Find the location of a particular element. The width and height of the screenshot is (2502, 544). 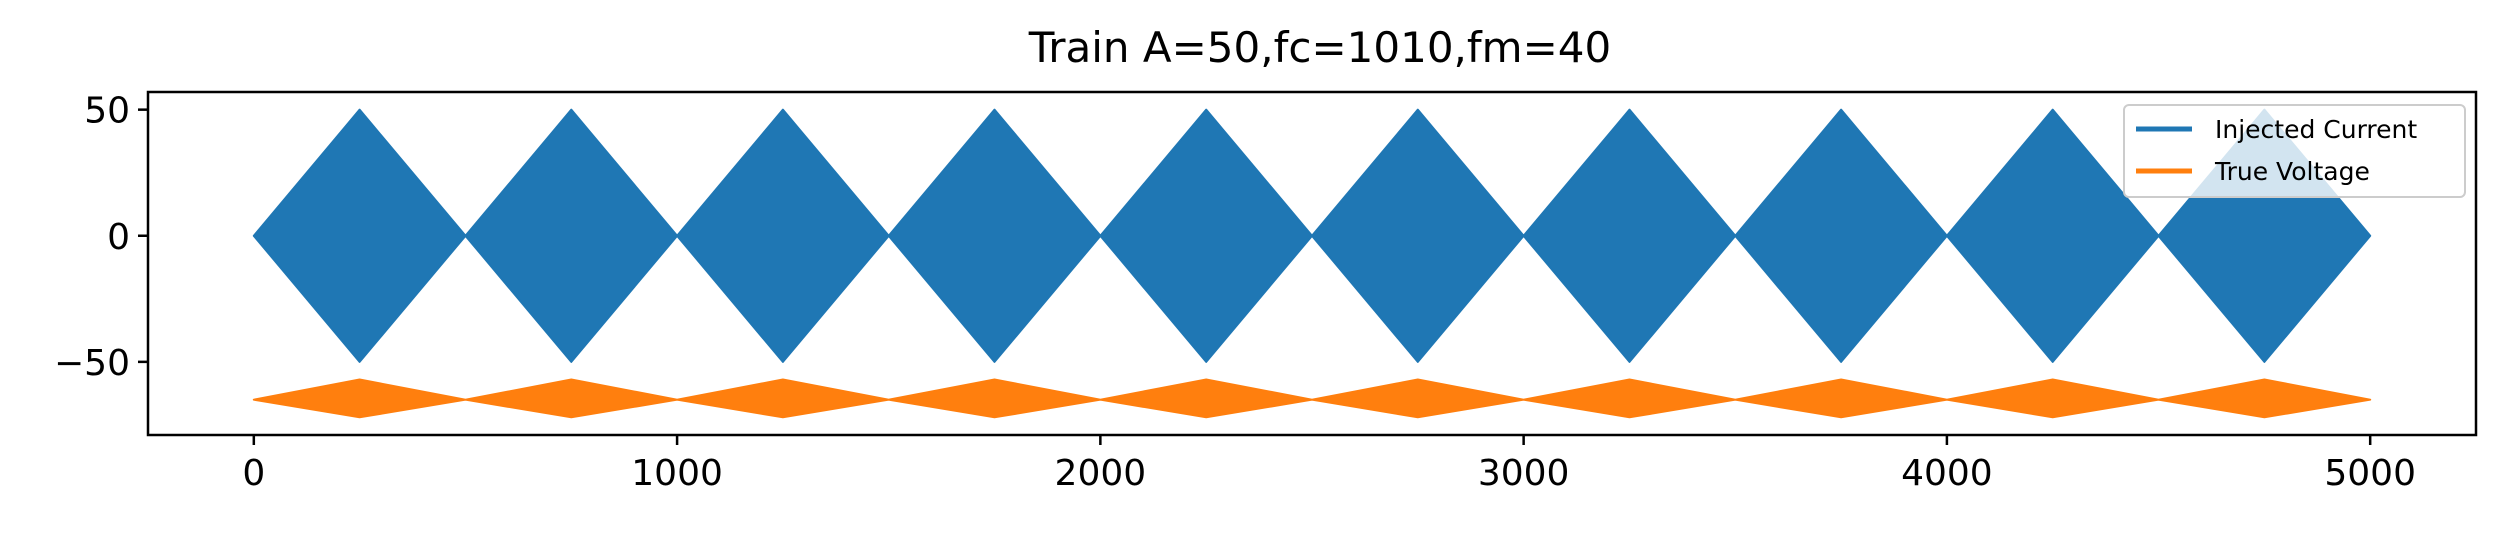

y-tick-label: 50 is located at coordinates (107, 111).